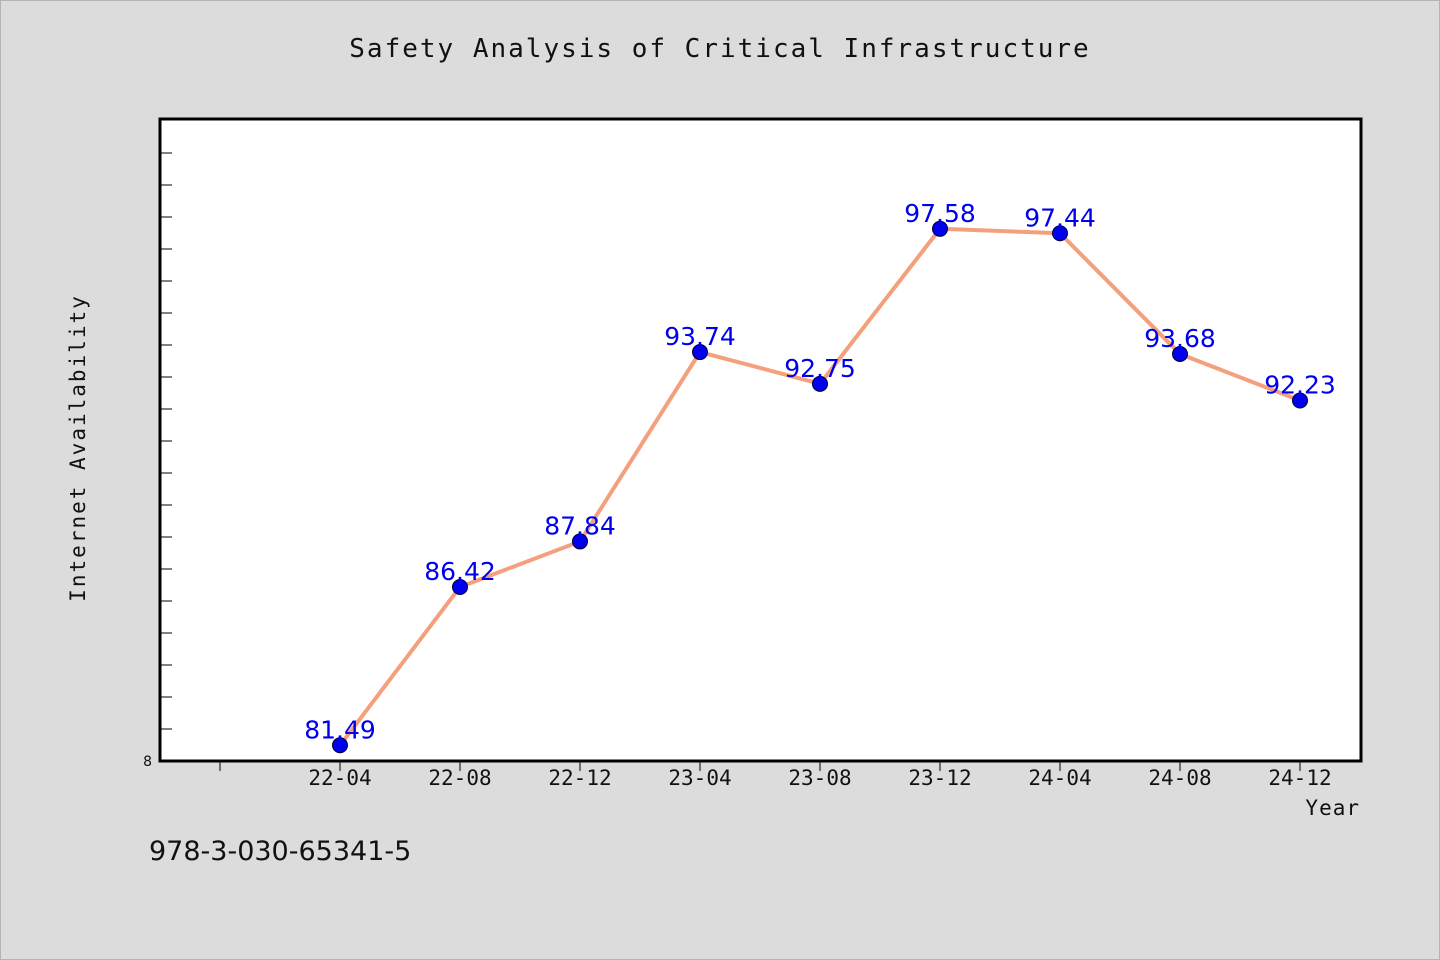  Describe the element at coordinates (940, 213) in the screenshot. I see `data-label: 97.58` at that location.